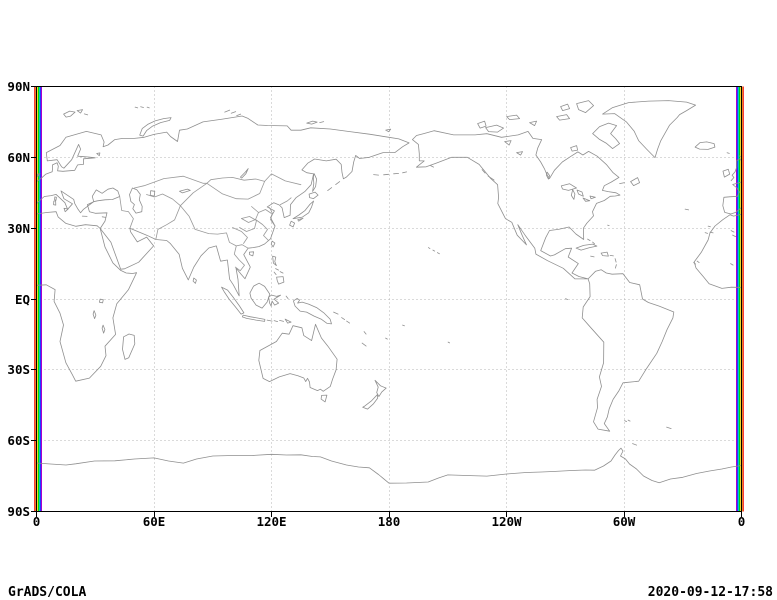 The height and width of the screenshot is (600, 777). Describe the element at coordinates (152, 193) in the screenshot. I see `aral-sea` at that location.